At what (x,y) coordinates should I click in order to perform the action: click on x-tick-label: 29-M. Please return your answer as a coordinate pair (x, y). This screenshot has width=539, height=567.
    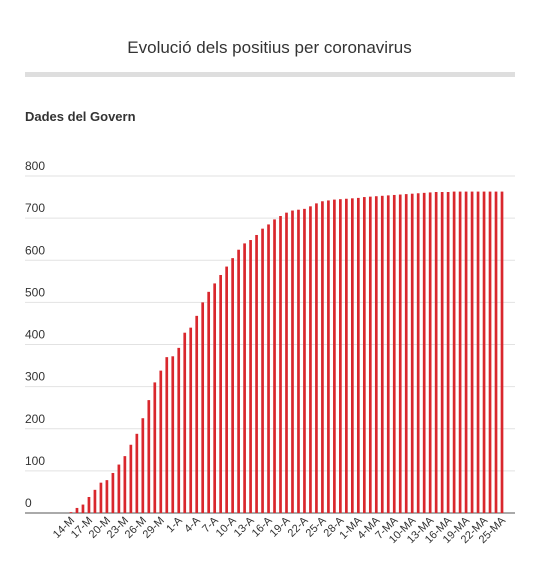
    Looking at the image, I should click on (154, 528).